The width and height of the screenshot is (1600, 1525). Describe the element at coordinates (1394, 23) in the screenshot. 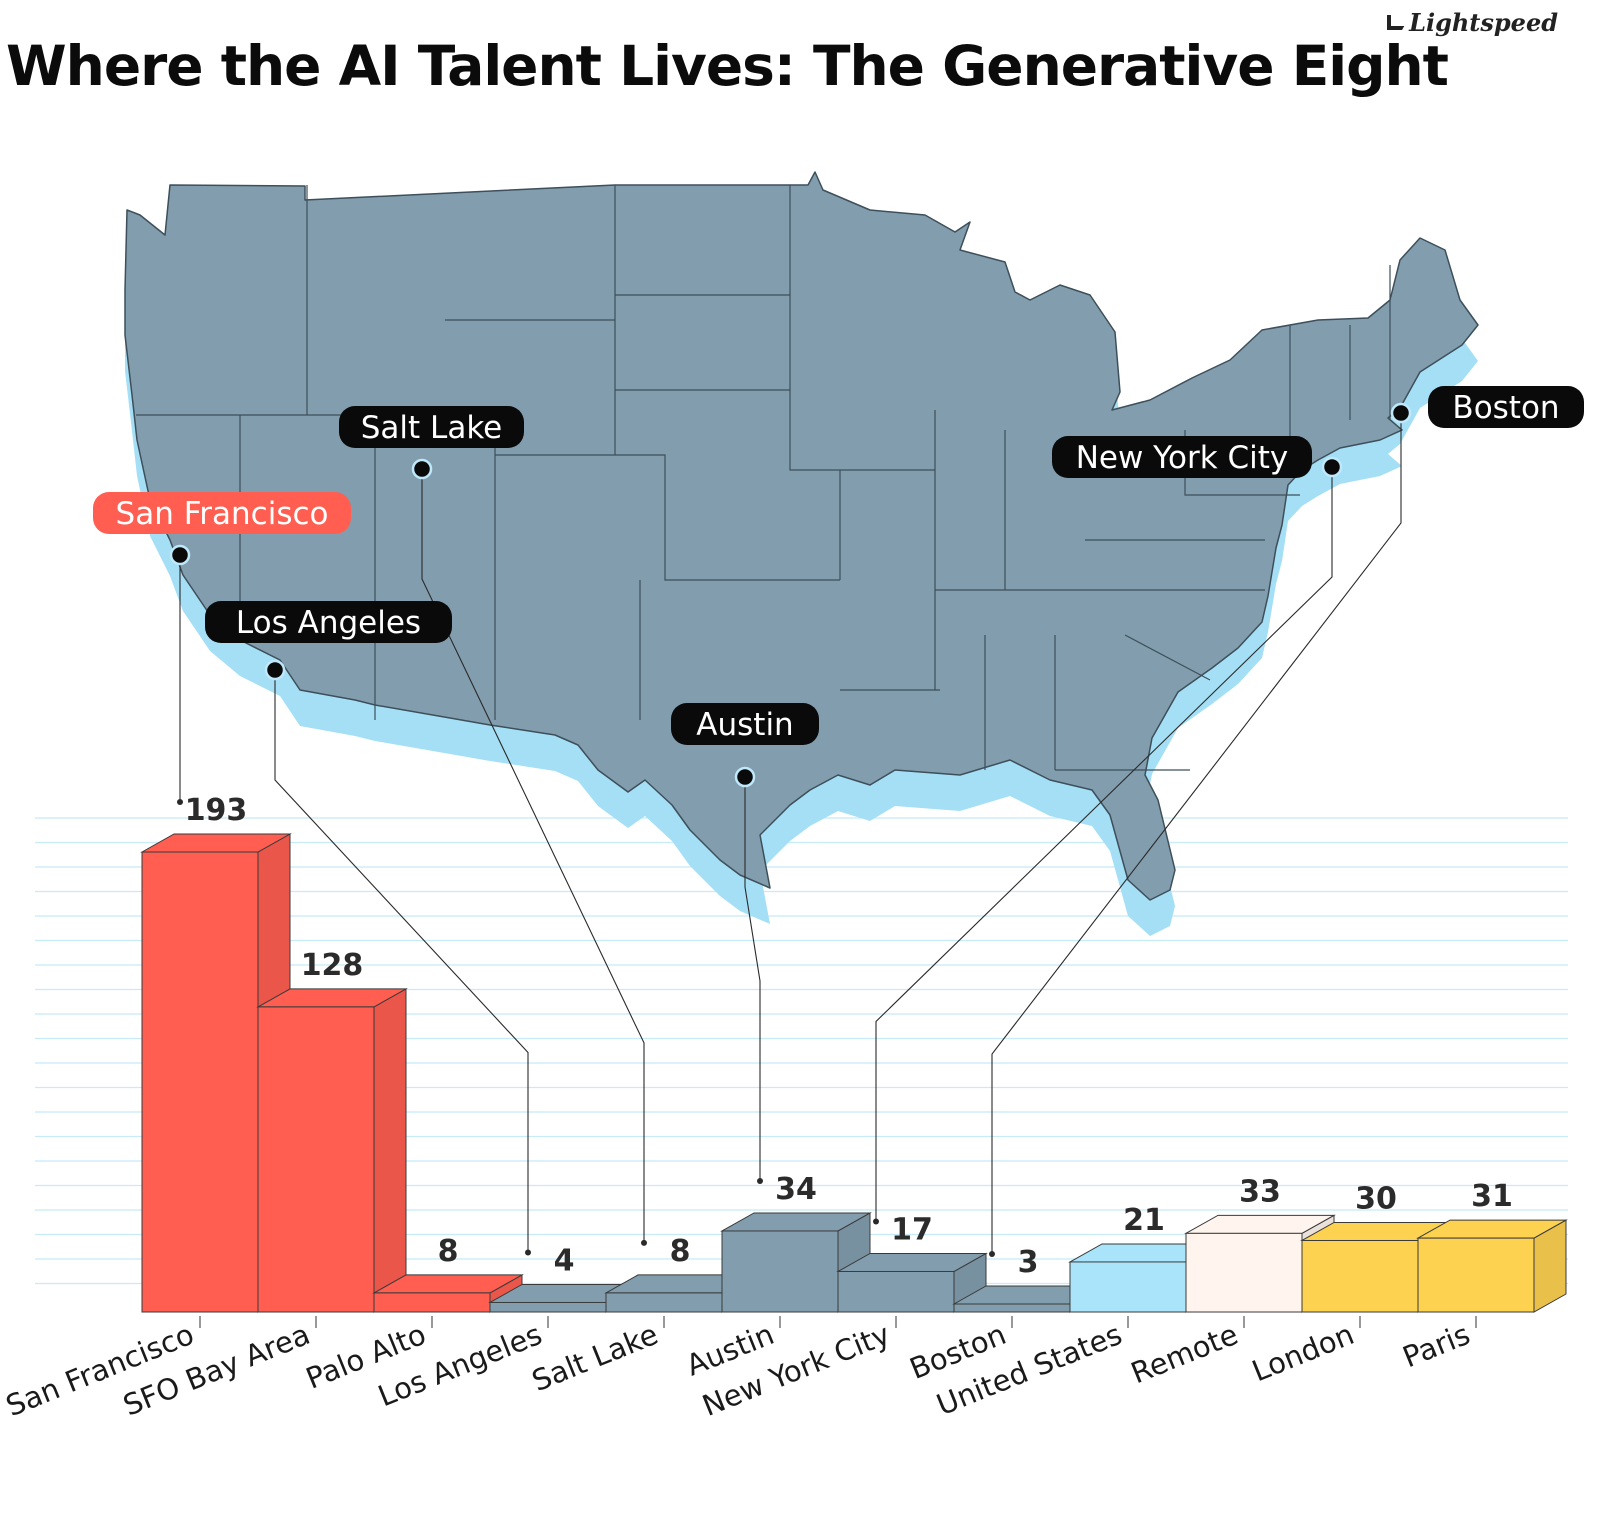

I see `lightspeed-logo-icon` at that location.